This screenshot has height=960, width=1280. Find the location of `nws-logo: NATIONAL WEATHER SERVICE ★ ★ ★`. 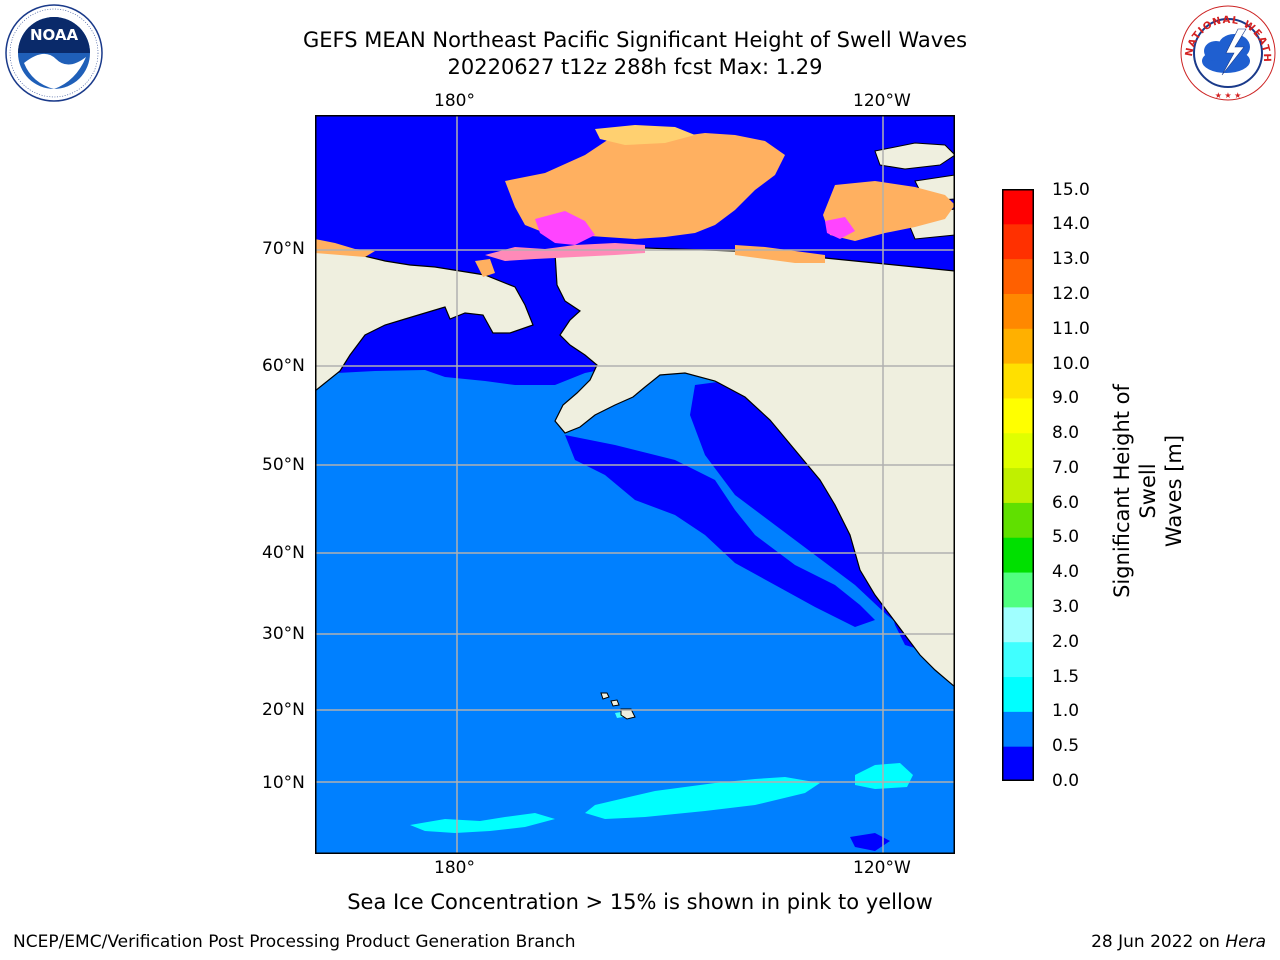

nws-logo: NATIONAL WEATHER SERVICE ★ ★ ★ is located at coordinates (1226, 51).